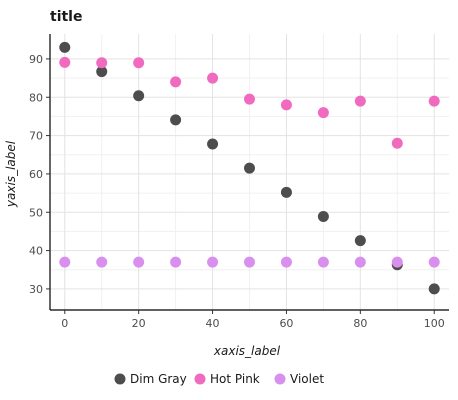 This screenshot has width=458, height=400. Describe the element at coordinates (36, 289) in the screenshot. I see `y-tick-label: 30` at that location.